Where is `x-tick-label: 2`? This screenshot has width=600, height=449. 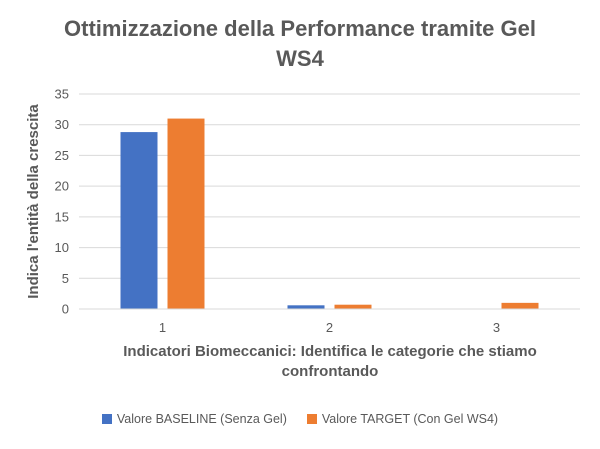
x-tick-label: 2 is located at coordinates (329, 327).